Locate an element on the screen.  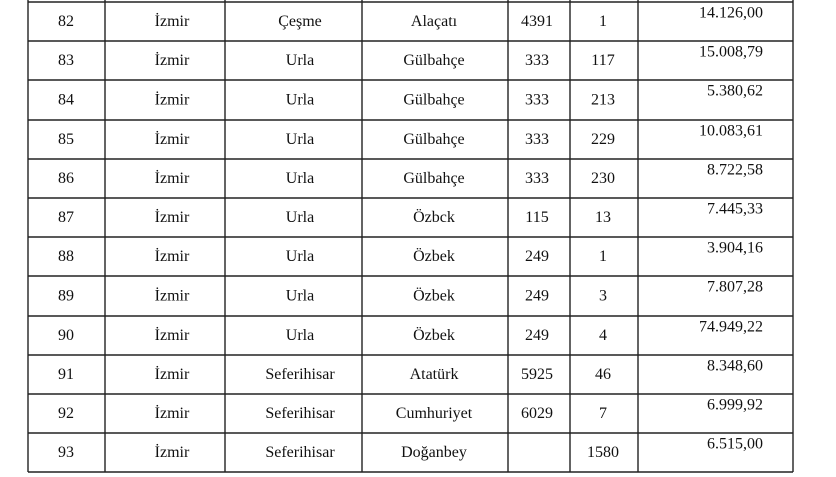
amount-text: 8.348,60 is located at coordinates (735, 366).